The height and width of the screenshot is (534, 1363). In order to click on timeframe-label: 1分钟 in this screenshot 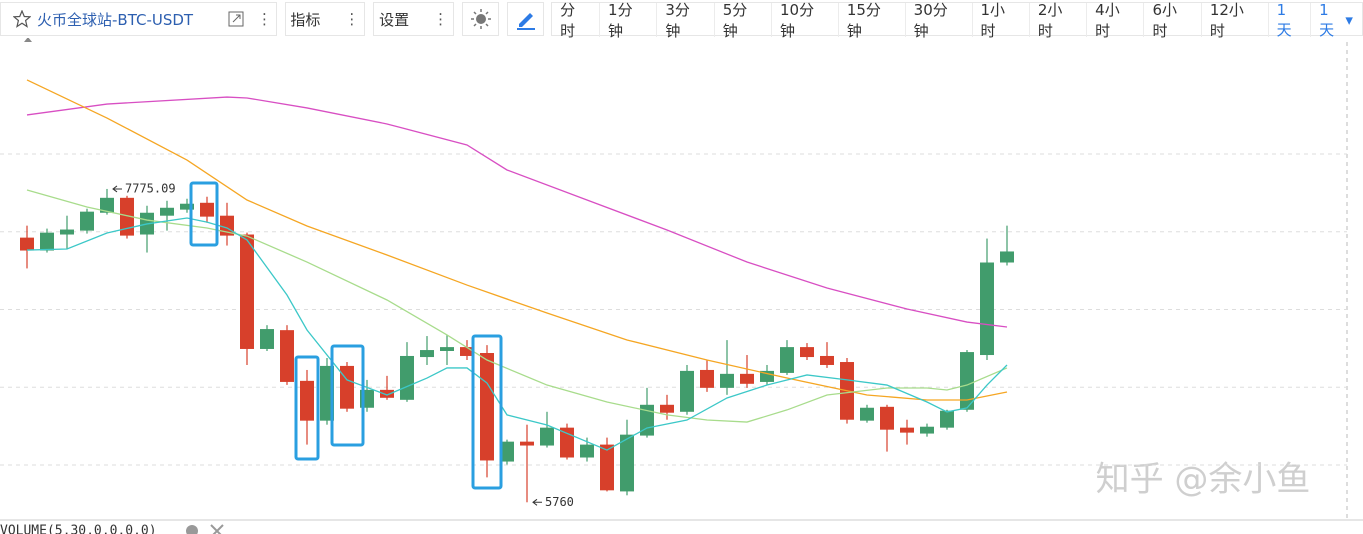, I will do `click(620, 20)`.